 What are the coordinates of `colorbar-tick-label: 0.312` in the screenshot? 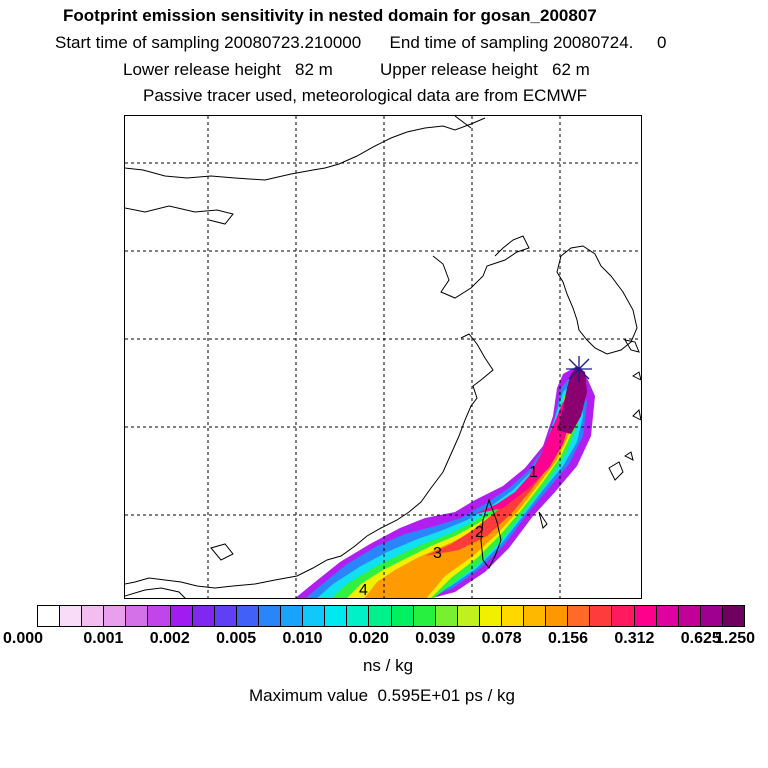 It's located at (634, 638).